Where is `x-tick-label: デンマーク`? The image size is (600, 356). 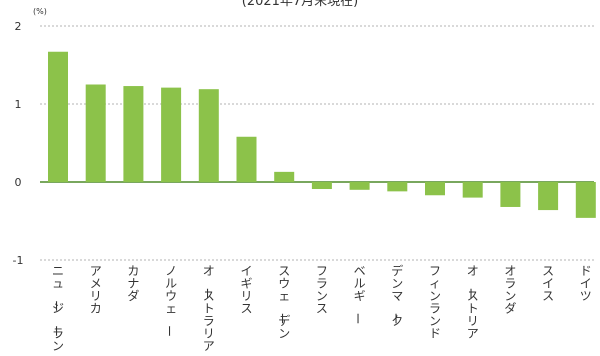
x-tick-label: デンマーク is located at coordinates (395, 295).